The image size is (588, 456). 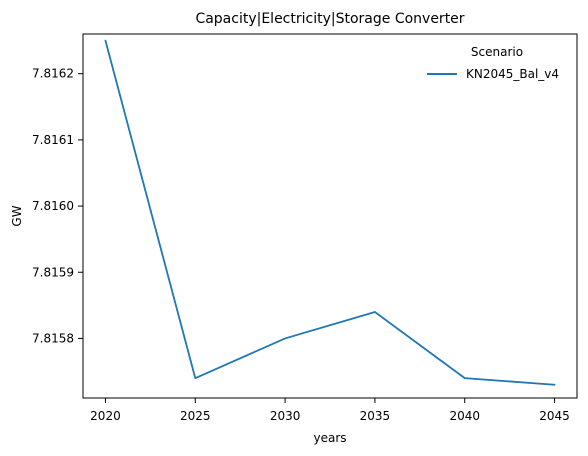 I want to click on chart-title: Capacity|Electricity|Storage Converter, so click(x=329, y=19).